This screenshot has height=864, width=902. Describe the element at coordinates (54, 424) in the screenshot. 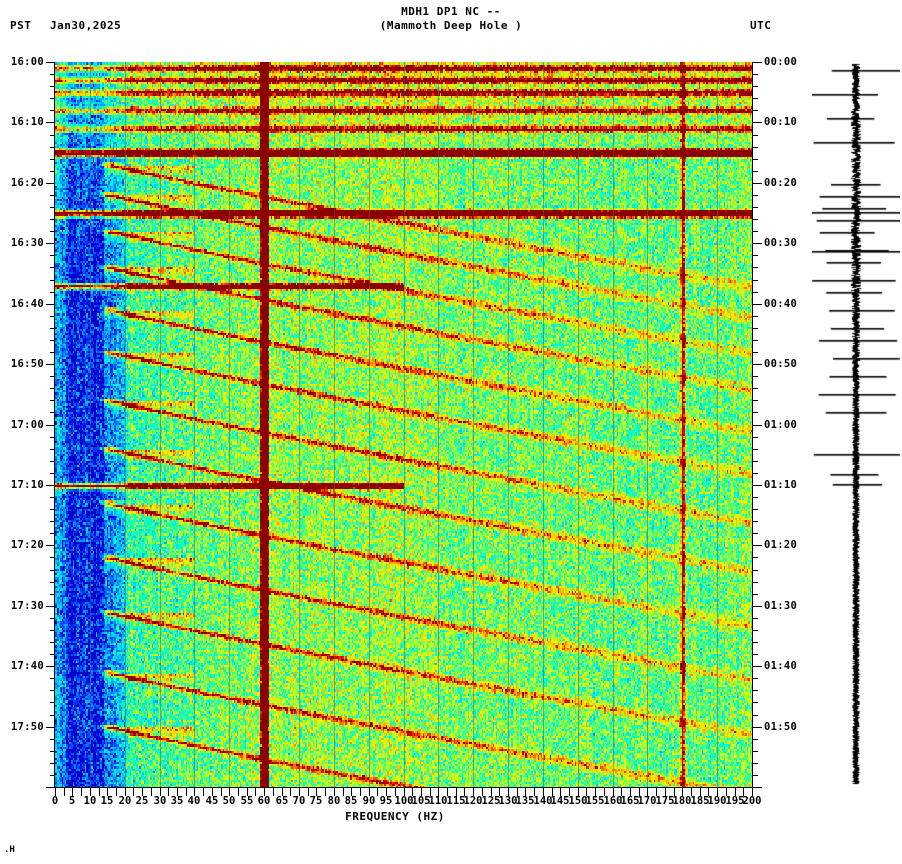

I see `time-axis-left-line` at that location.